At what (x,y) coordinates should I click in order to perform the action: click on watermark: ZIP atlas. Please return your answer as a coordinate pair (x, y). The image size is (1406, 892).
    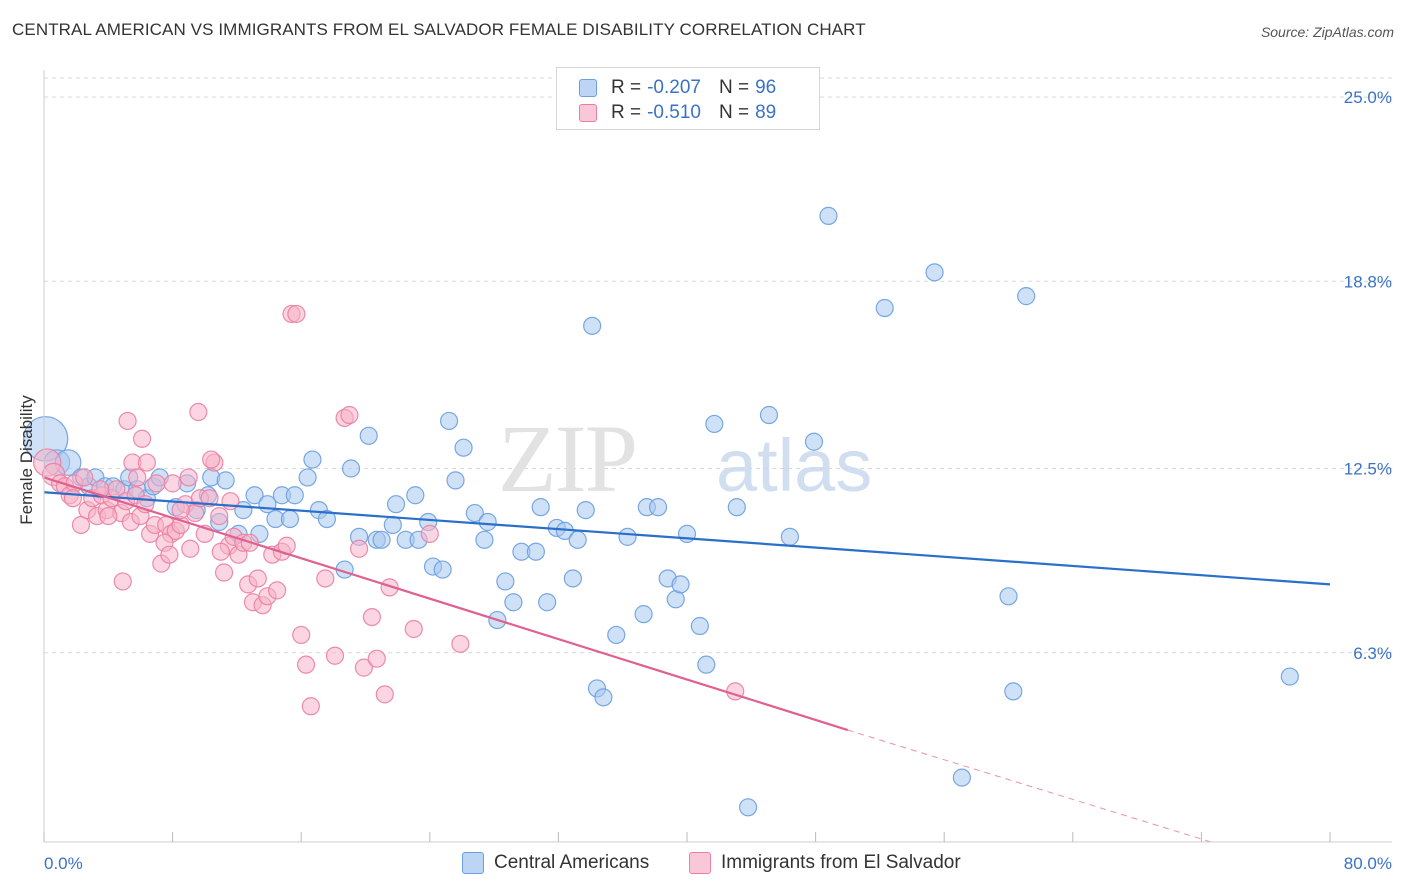
    Looking at the image, I should click on (685, 458).